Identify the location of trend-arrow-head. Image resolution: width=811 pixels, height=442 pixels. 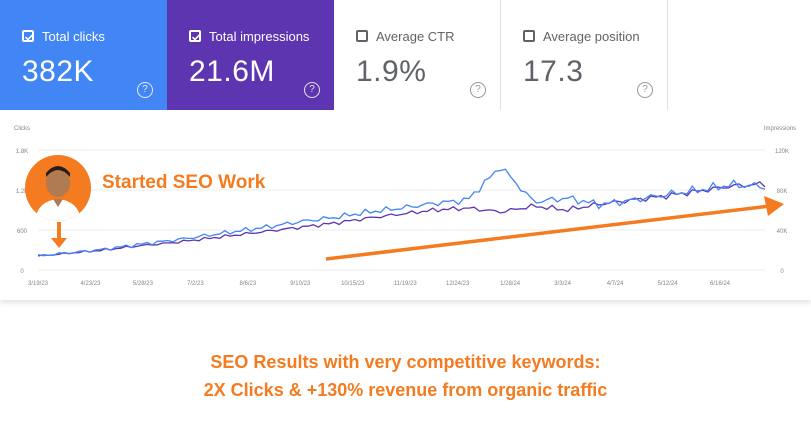
(774, 206).